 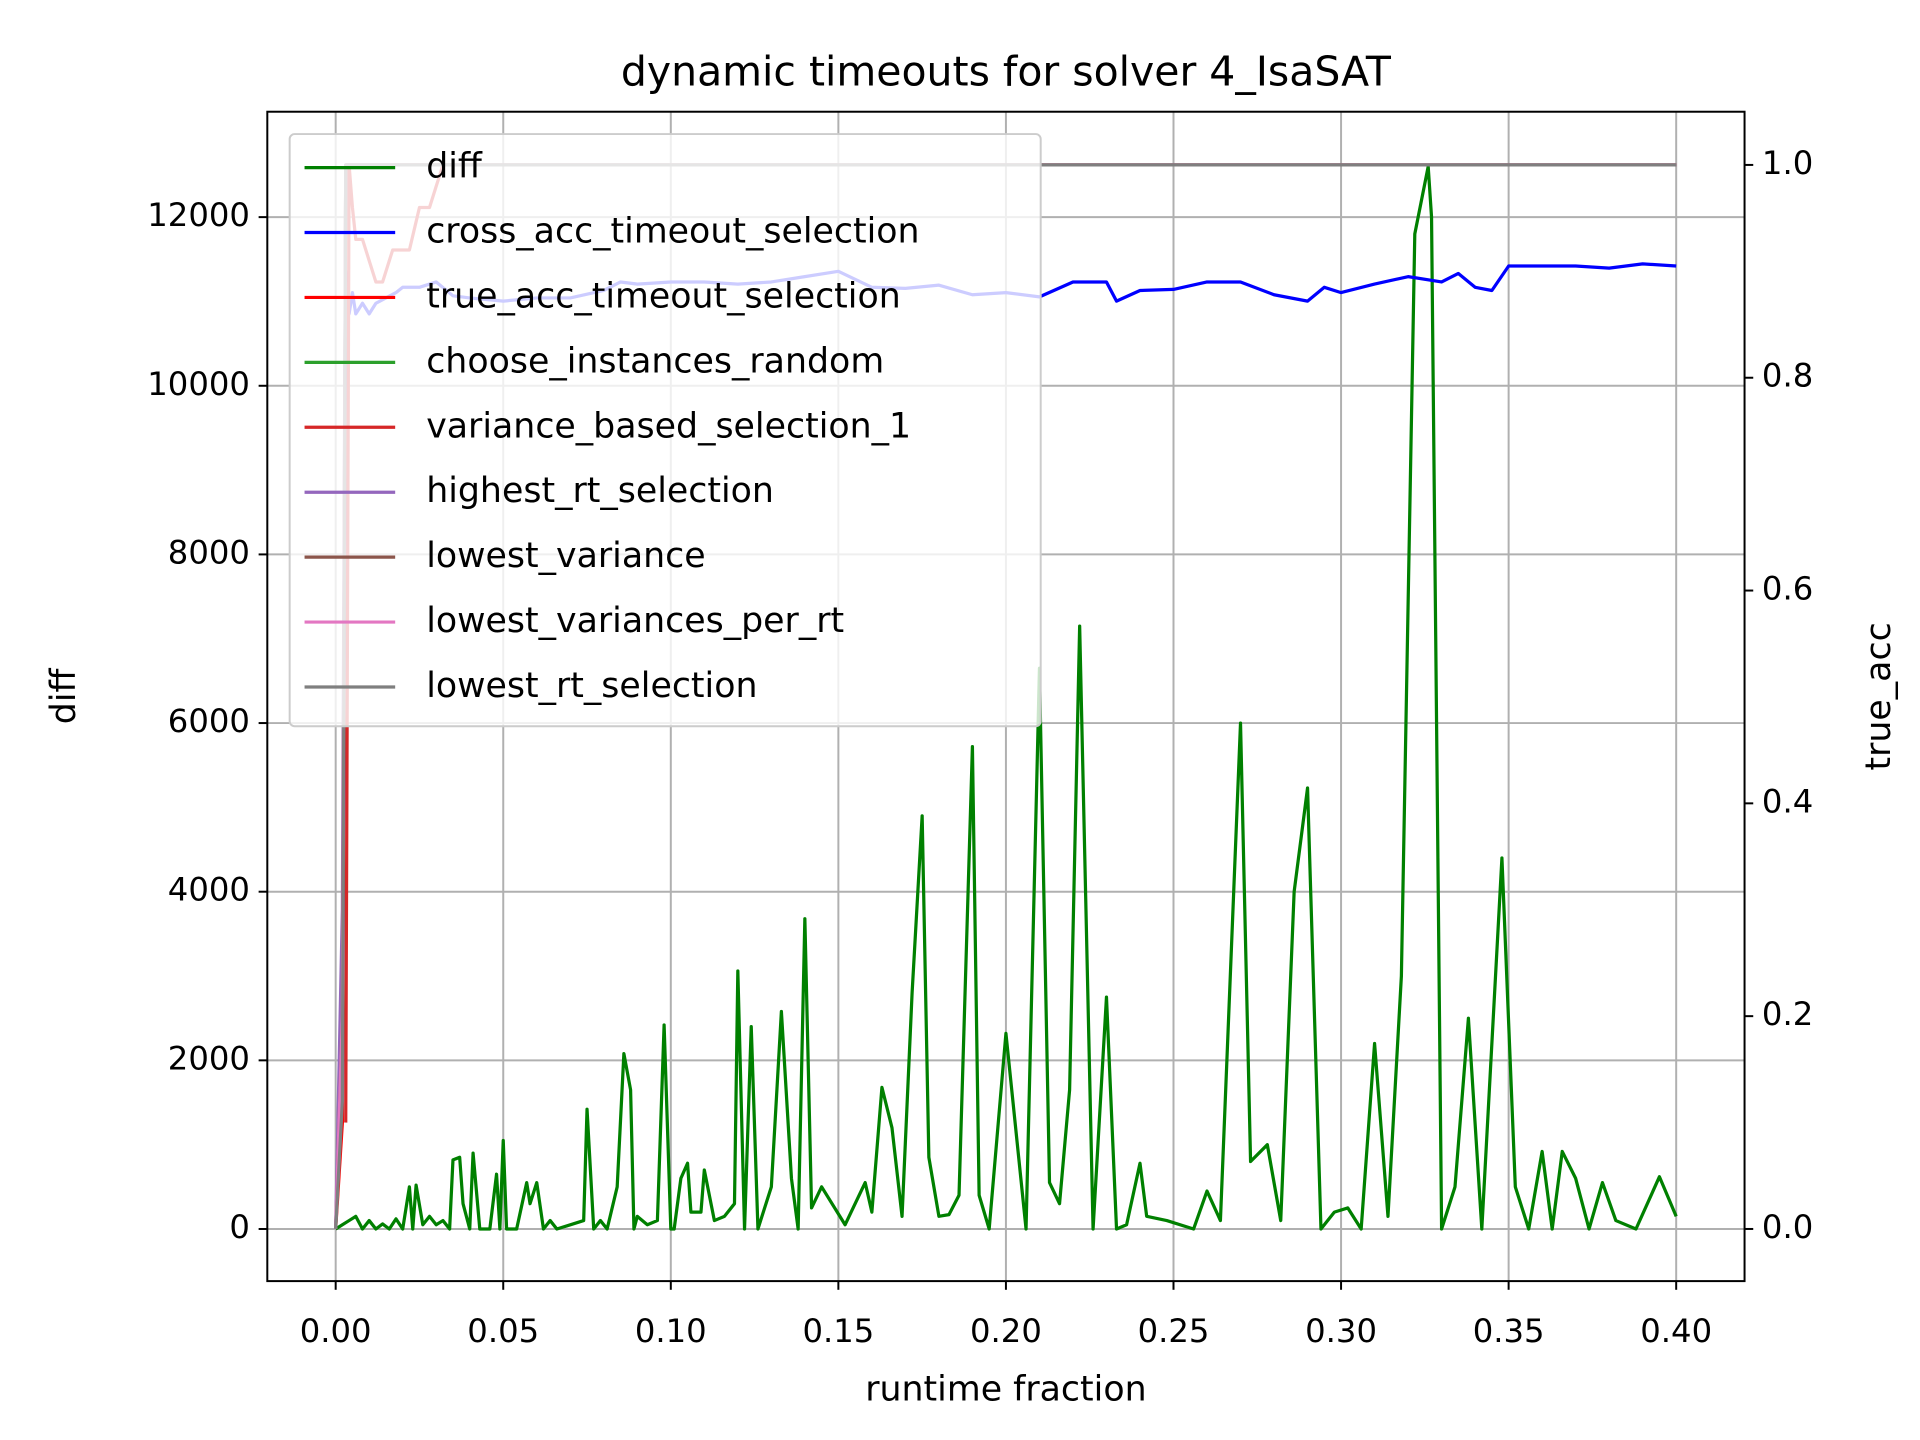 What do you see at coordinates (838, 1331) in the screenshot?
I see `x-tick-label: 0.15` at bounding box center [838, 1331].